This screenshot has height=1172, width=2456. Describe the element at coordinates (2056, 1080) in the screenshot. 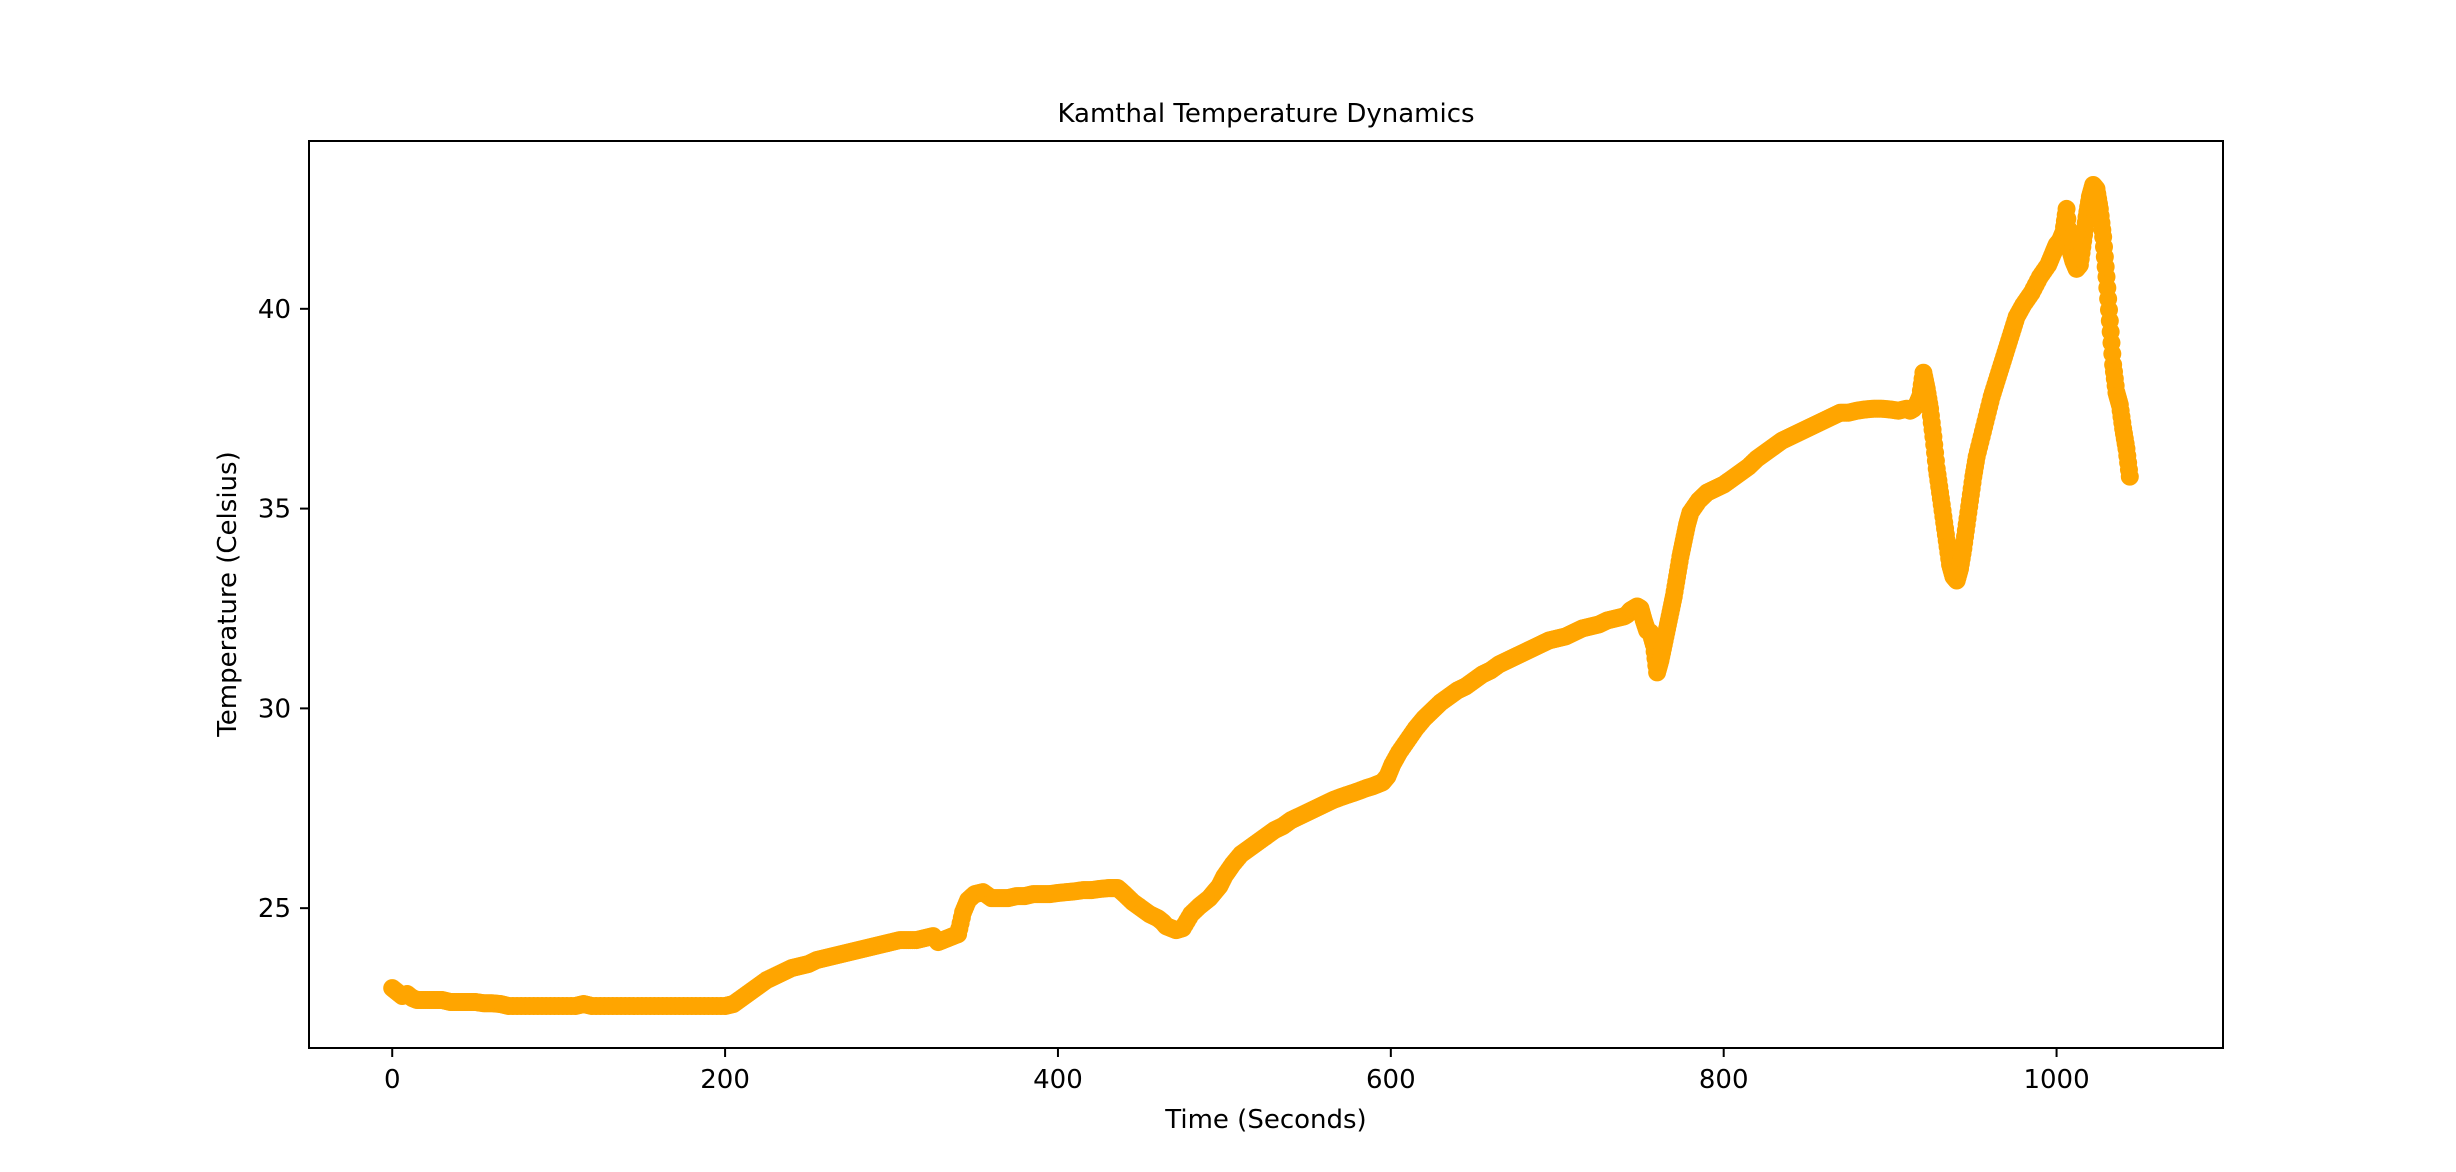

I see `x-tick-label: 1000` at that location.